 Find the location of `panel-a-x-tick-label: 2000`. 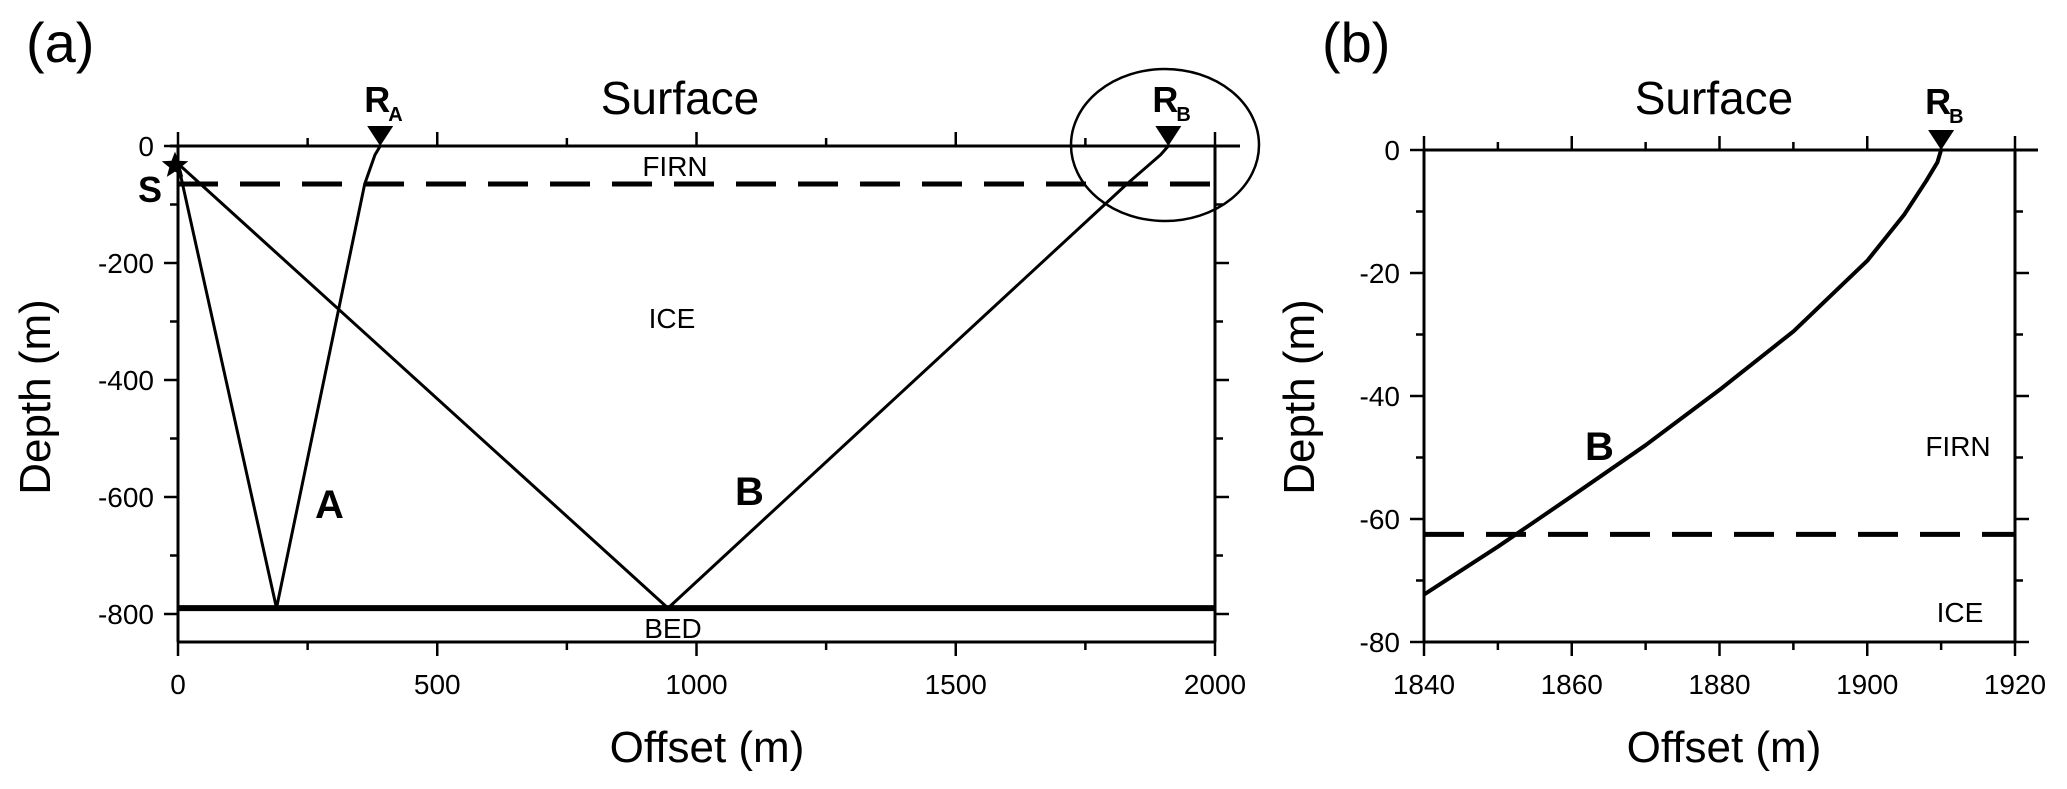

panel-a-x-tick-label: 2000 is located at coordinates (1215, 684).